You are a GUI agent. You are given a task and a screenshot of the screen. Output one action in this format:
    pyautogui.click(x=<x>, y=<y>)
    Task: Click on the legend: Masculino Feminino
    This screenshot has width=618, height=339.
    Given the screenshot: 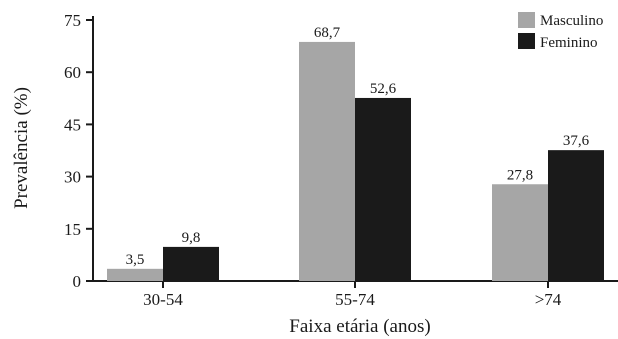 What is the action you would take?
    pyautogui.click(x=560, y=31)
    